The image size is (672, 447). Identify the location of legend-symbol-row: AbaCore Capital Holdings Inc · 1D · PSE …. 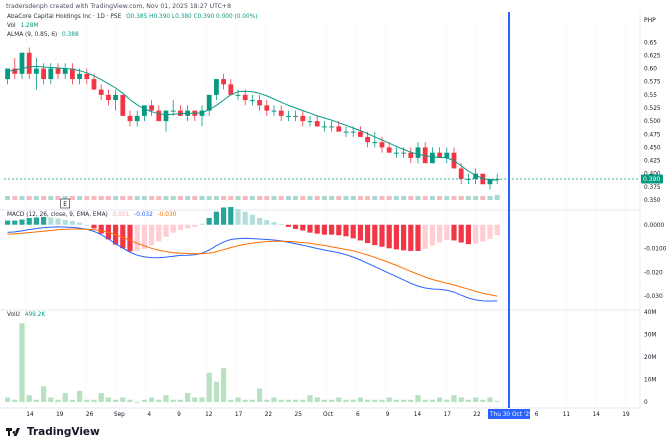
(132, 17).